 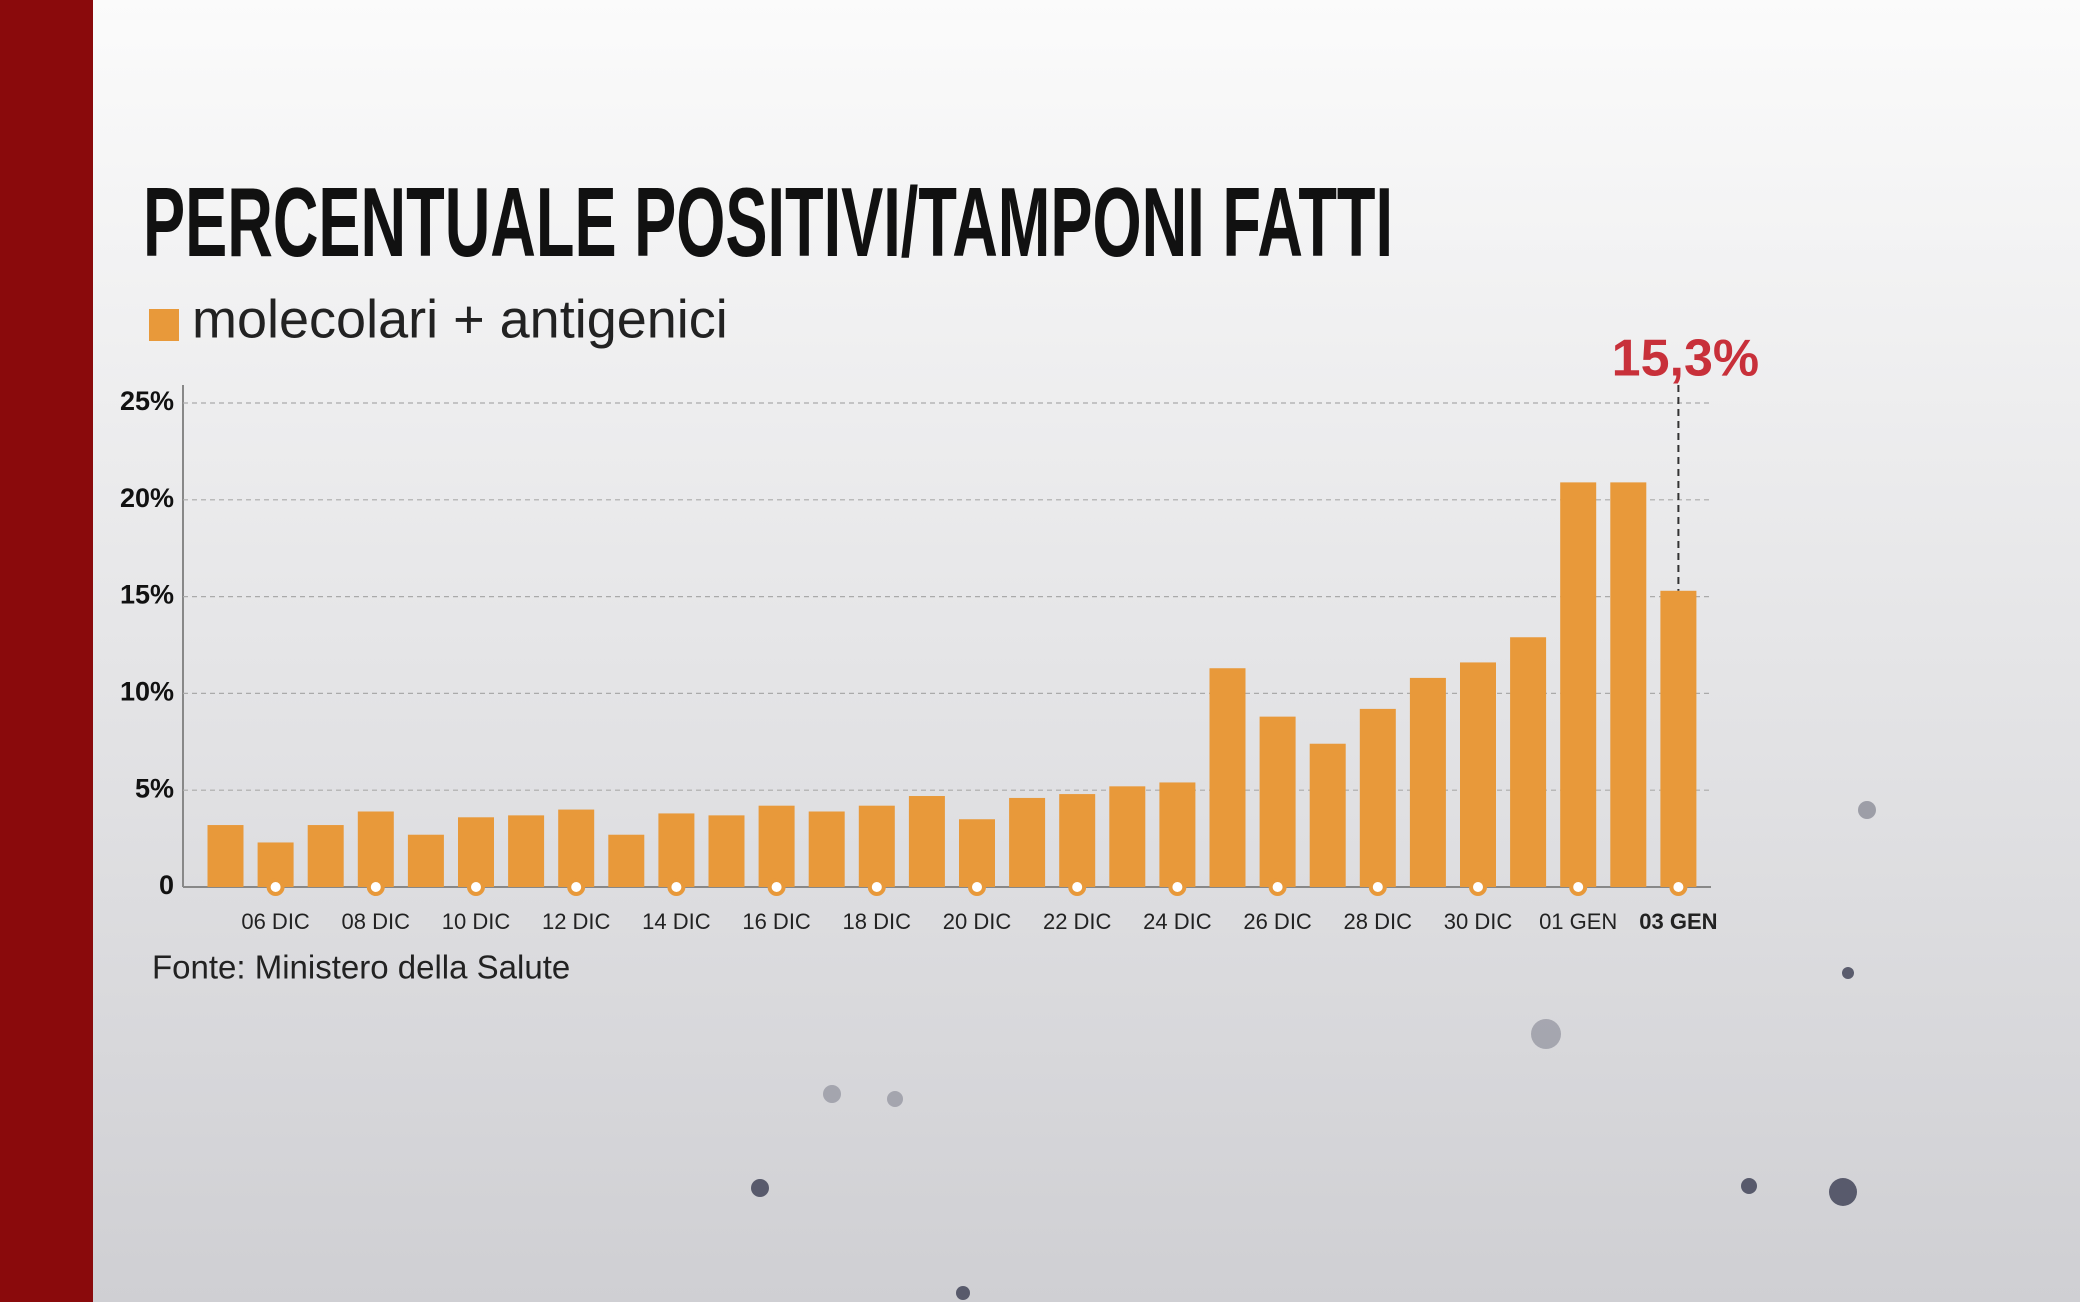 What do you see at coordinates (676, 921) in the screenshot?
I see `x-tick-label: 14 DIC` at bounding box center [676, 921].